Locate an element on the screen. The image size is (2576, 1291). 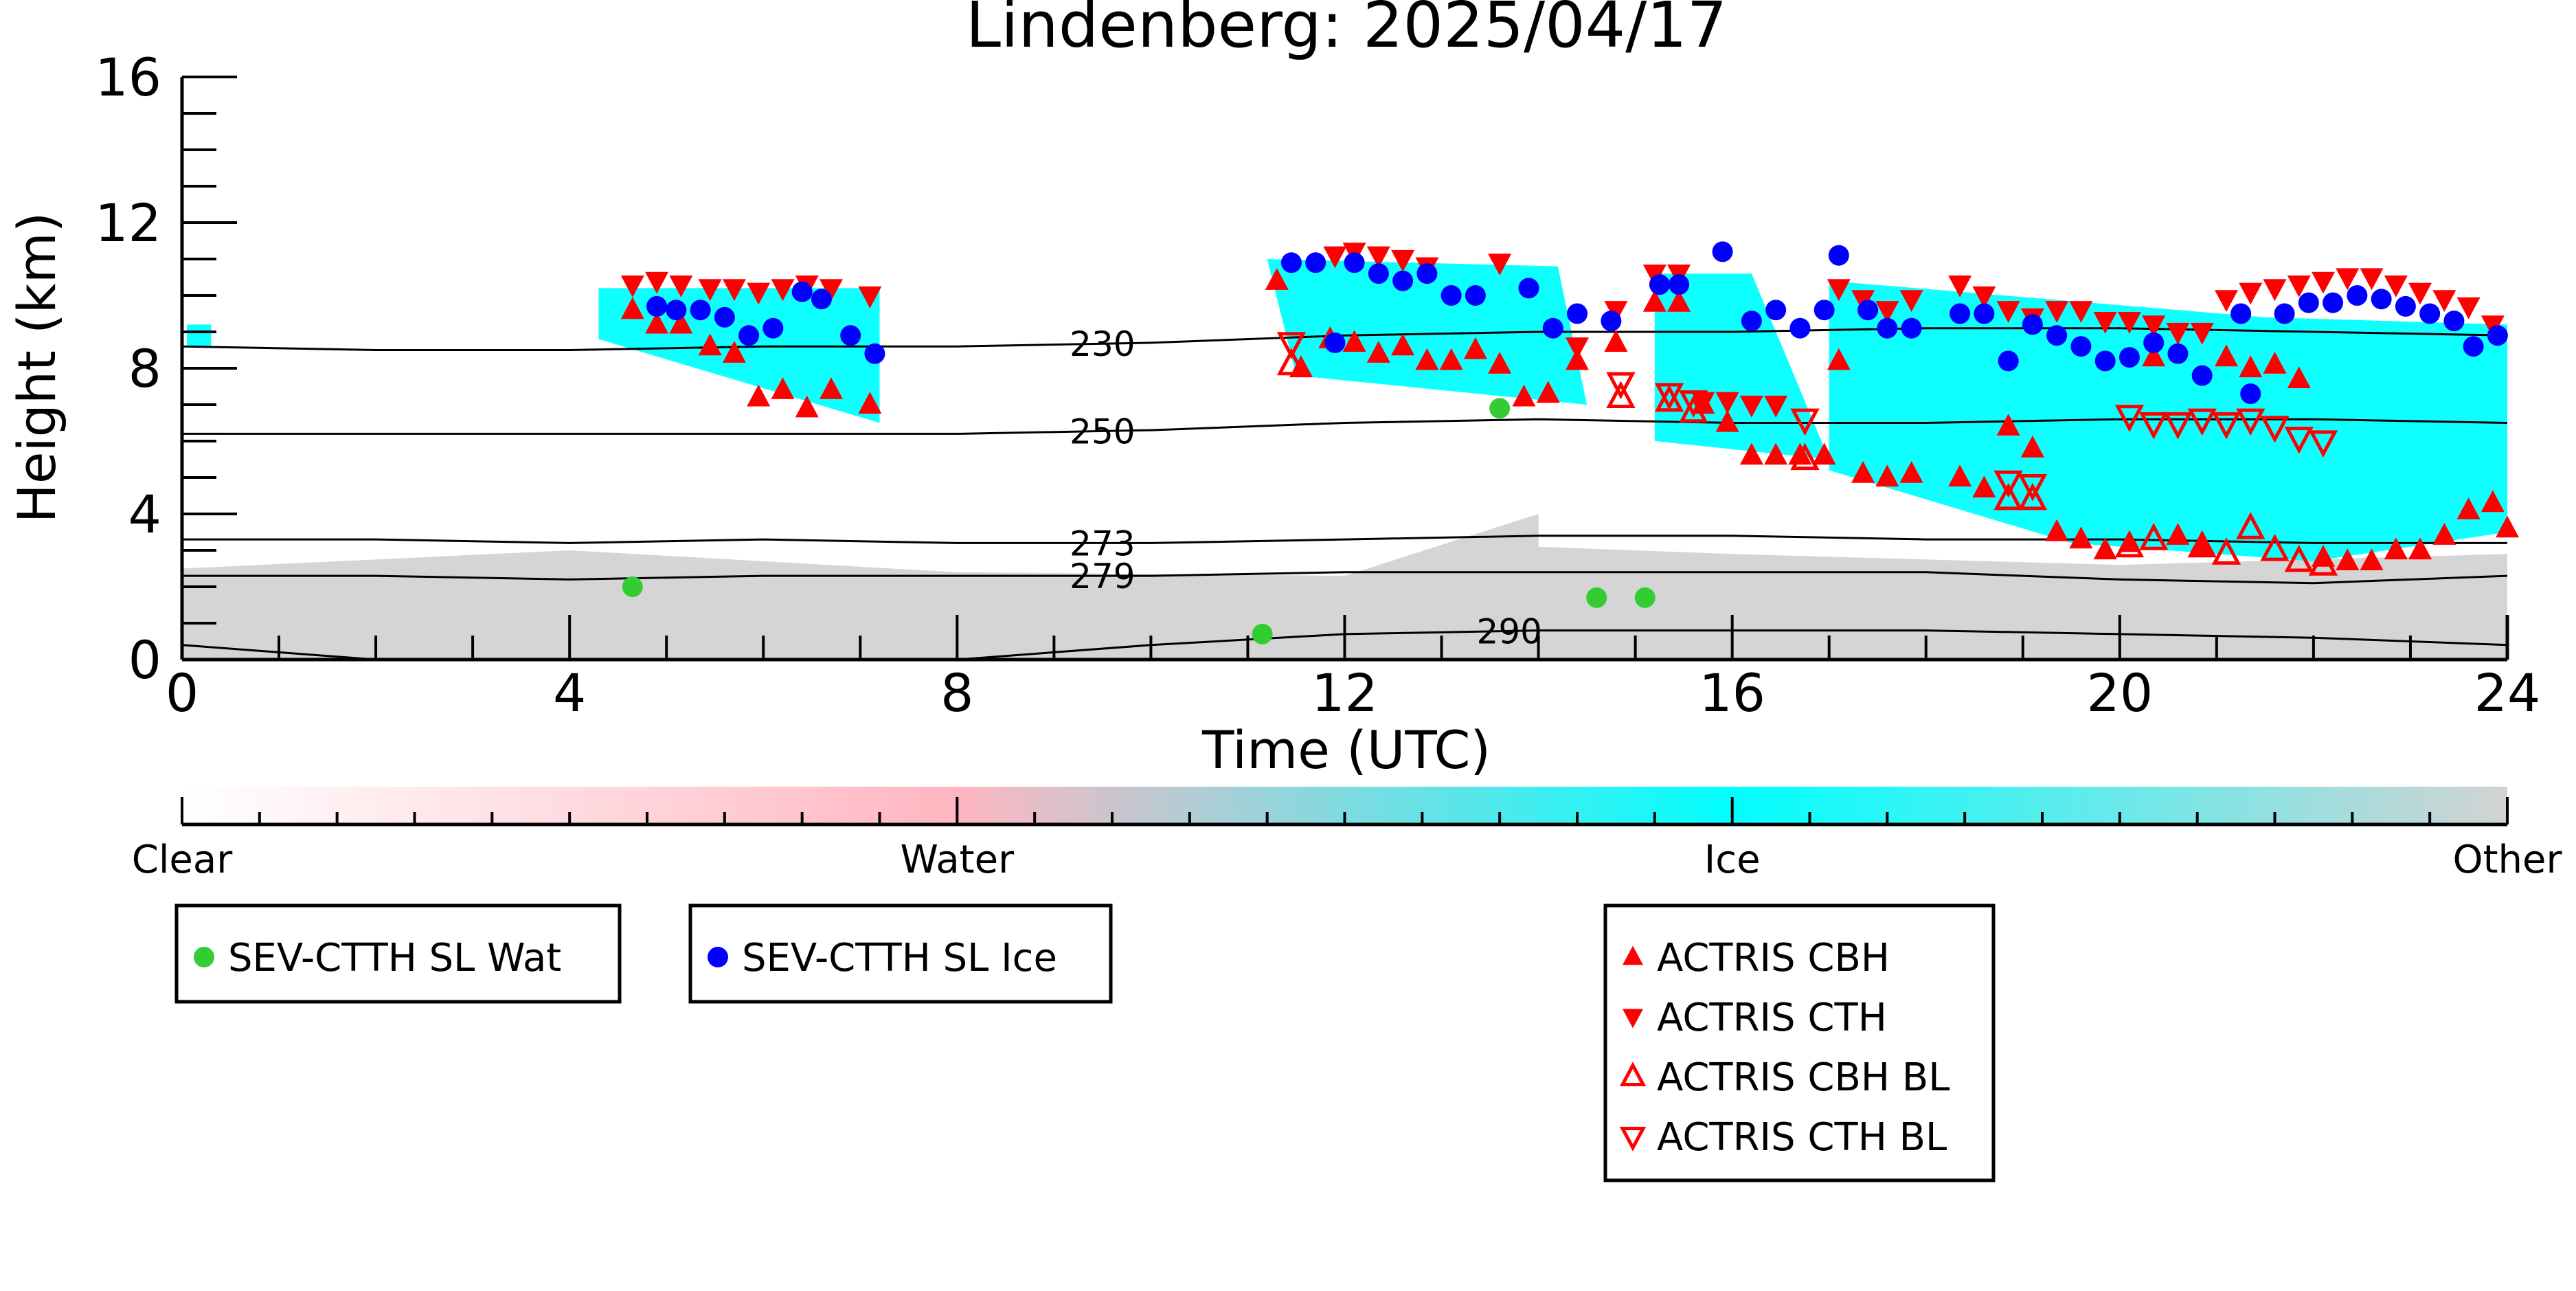
legend-marker-actris-cth is located at coordinates (1633, 1019).